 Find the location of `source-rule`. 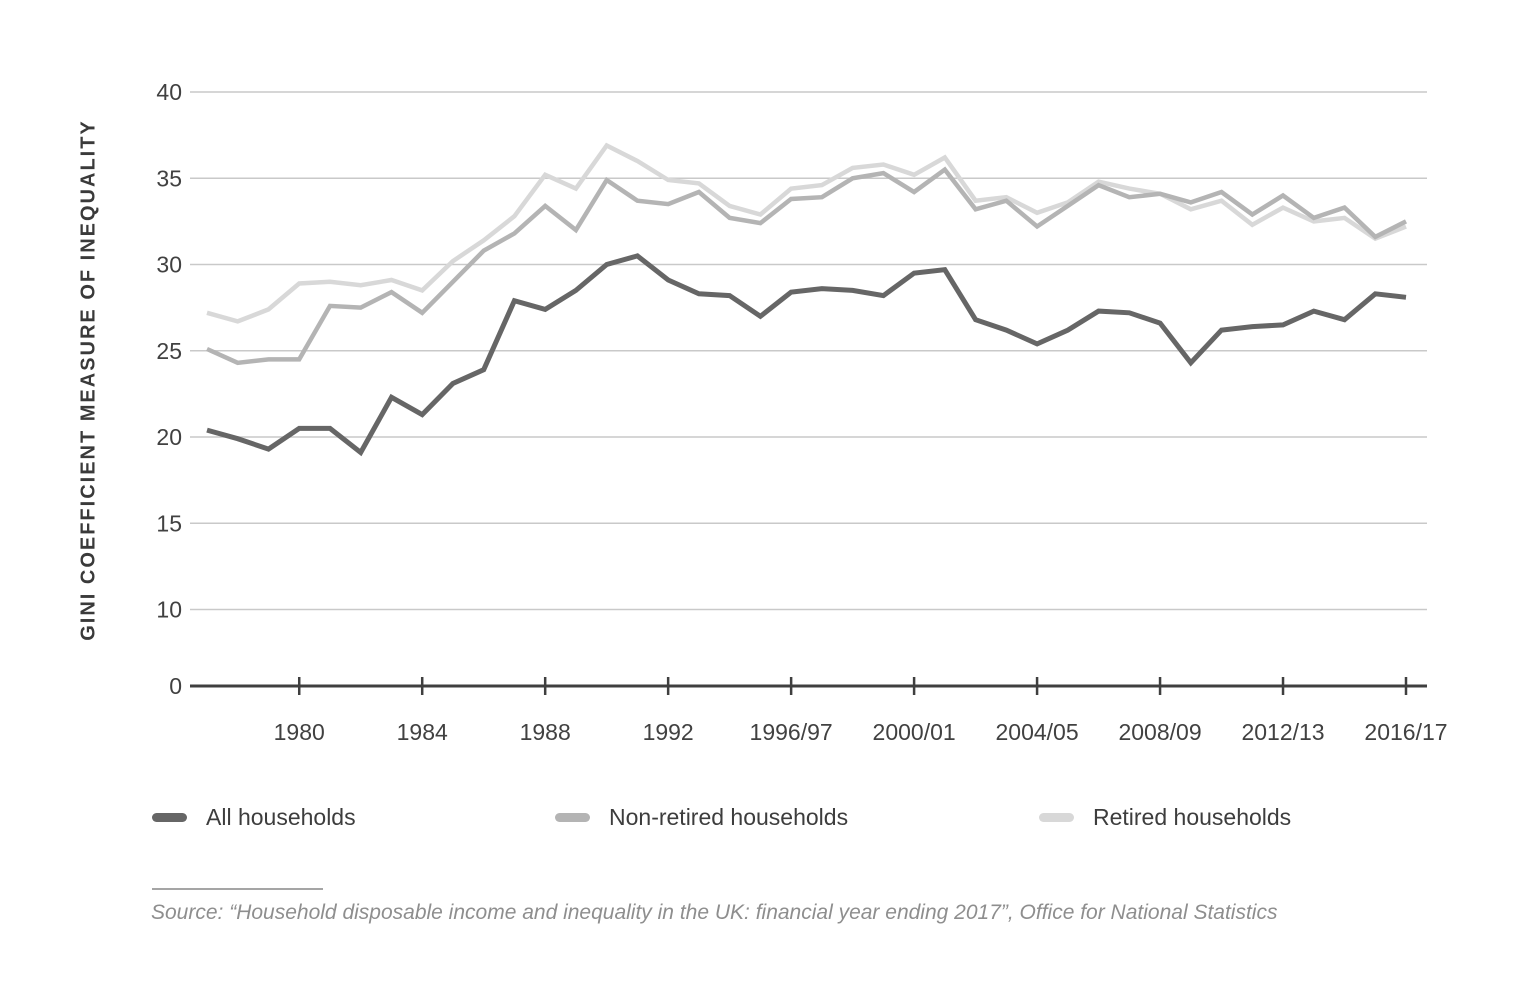

source-rule is located at coordinates (237, 889).